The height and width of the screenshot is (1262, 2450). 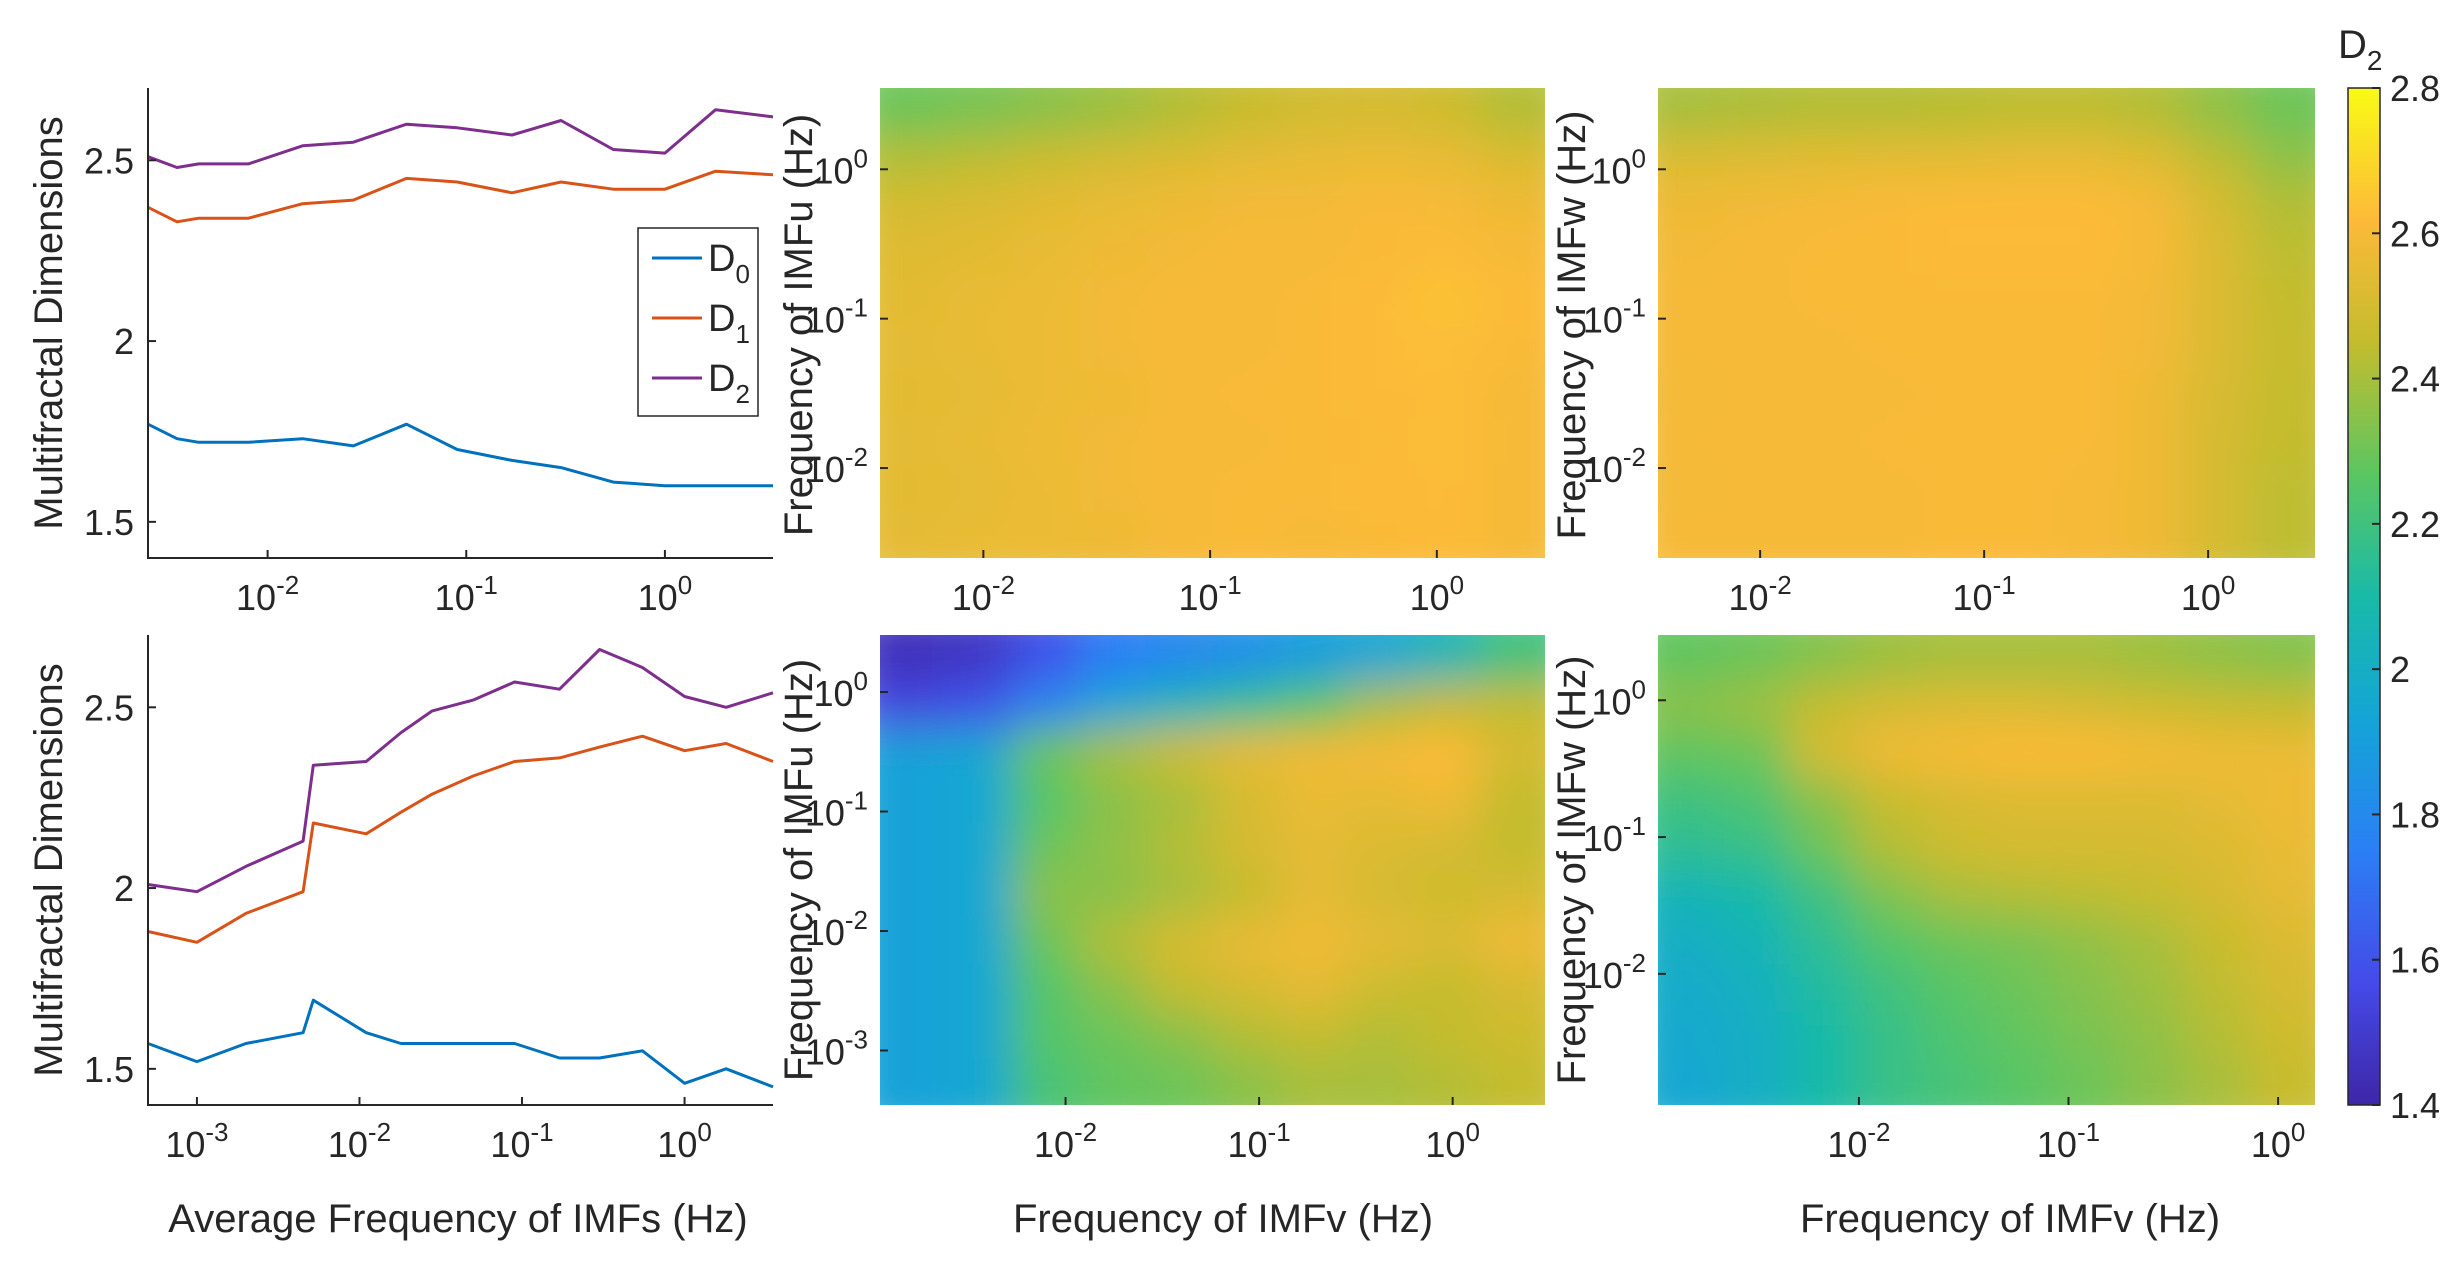 What do you see at coordinates (1572, 870) in the screenshot?
I see `y-axis-label: Frequency of IMFw (Hz)` at bounding box center [1572, 870].